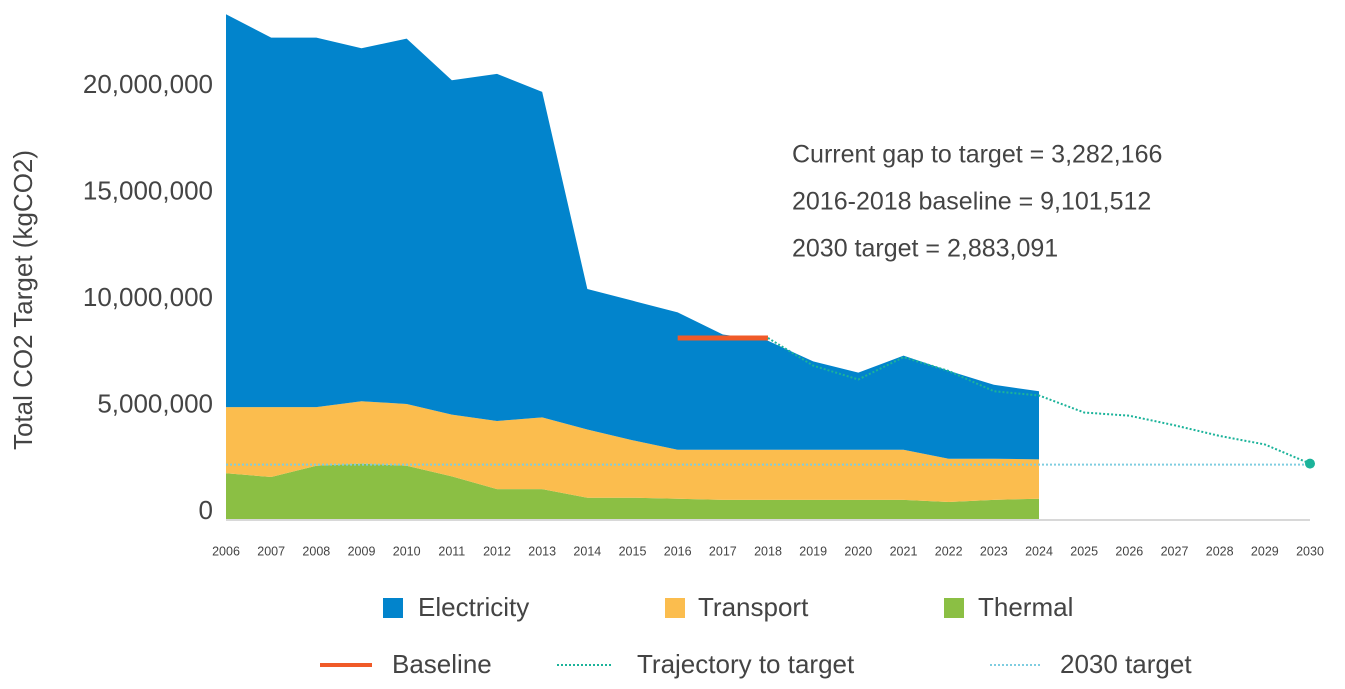 Image resolution: width=1345 pixels, height=689 pixels. I want to click on x-tick-label: 2009, so click(362, 551).